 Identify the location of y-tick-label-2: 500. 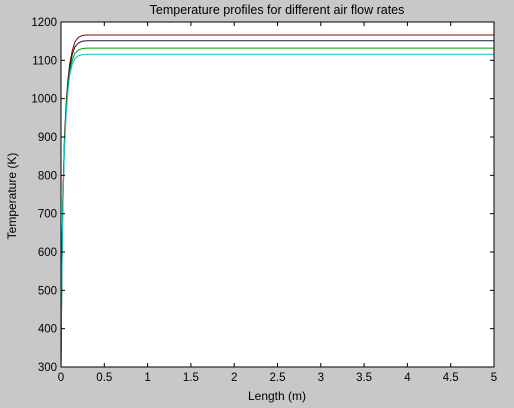
(47, 291).